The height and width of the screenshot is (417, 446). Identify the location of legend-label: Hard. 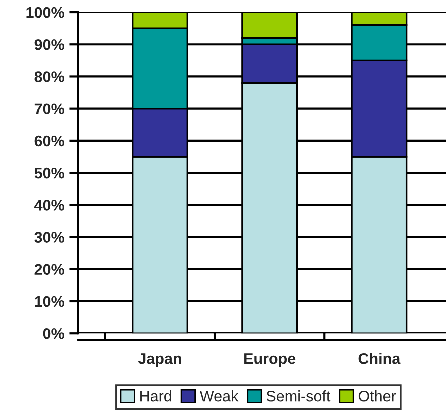
(156, 396).